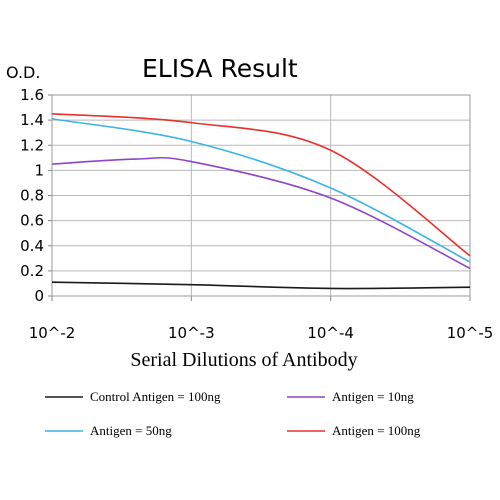  I want to click on x-tick-label: 10^-3, so click(191, 333).